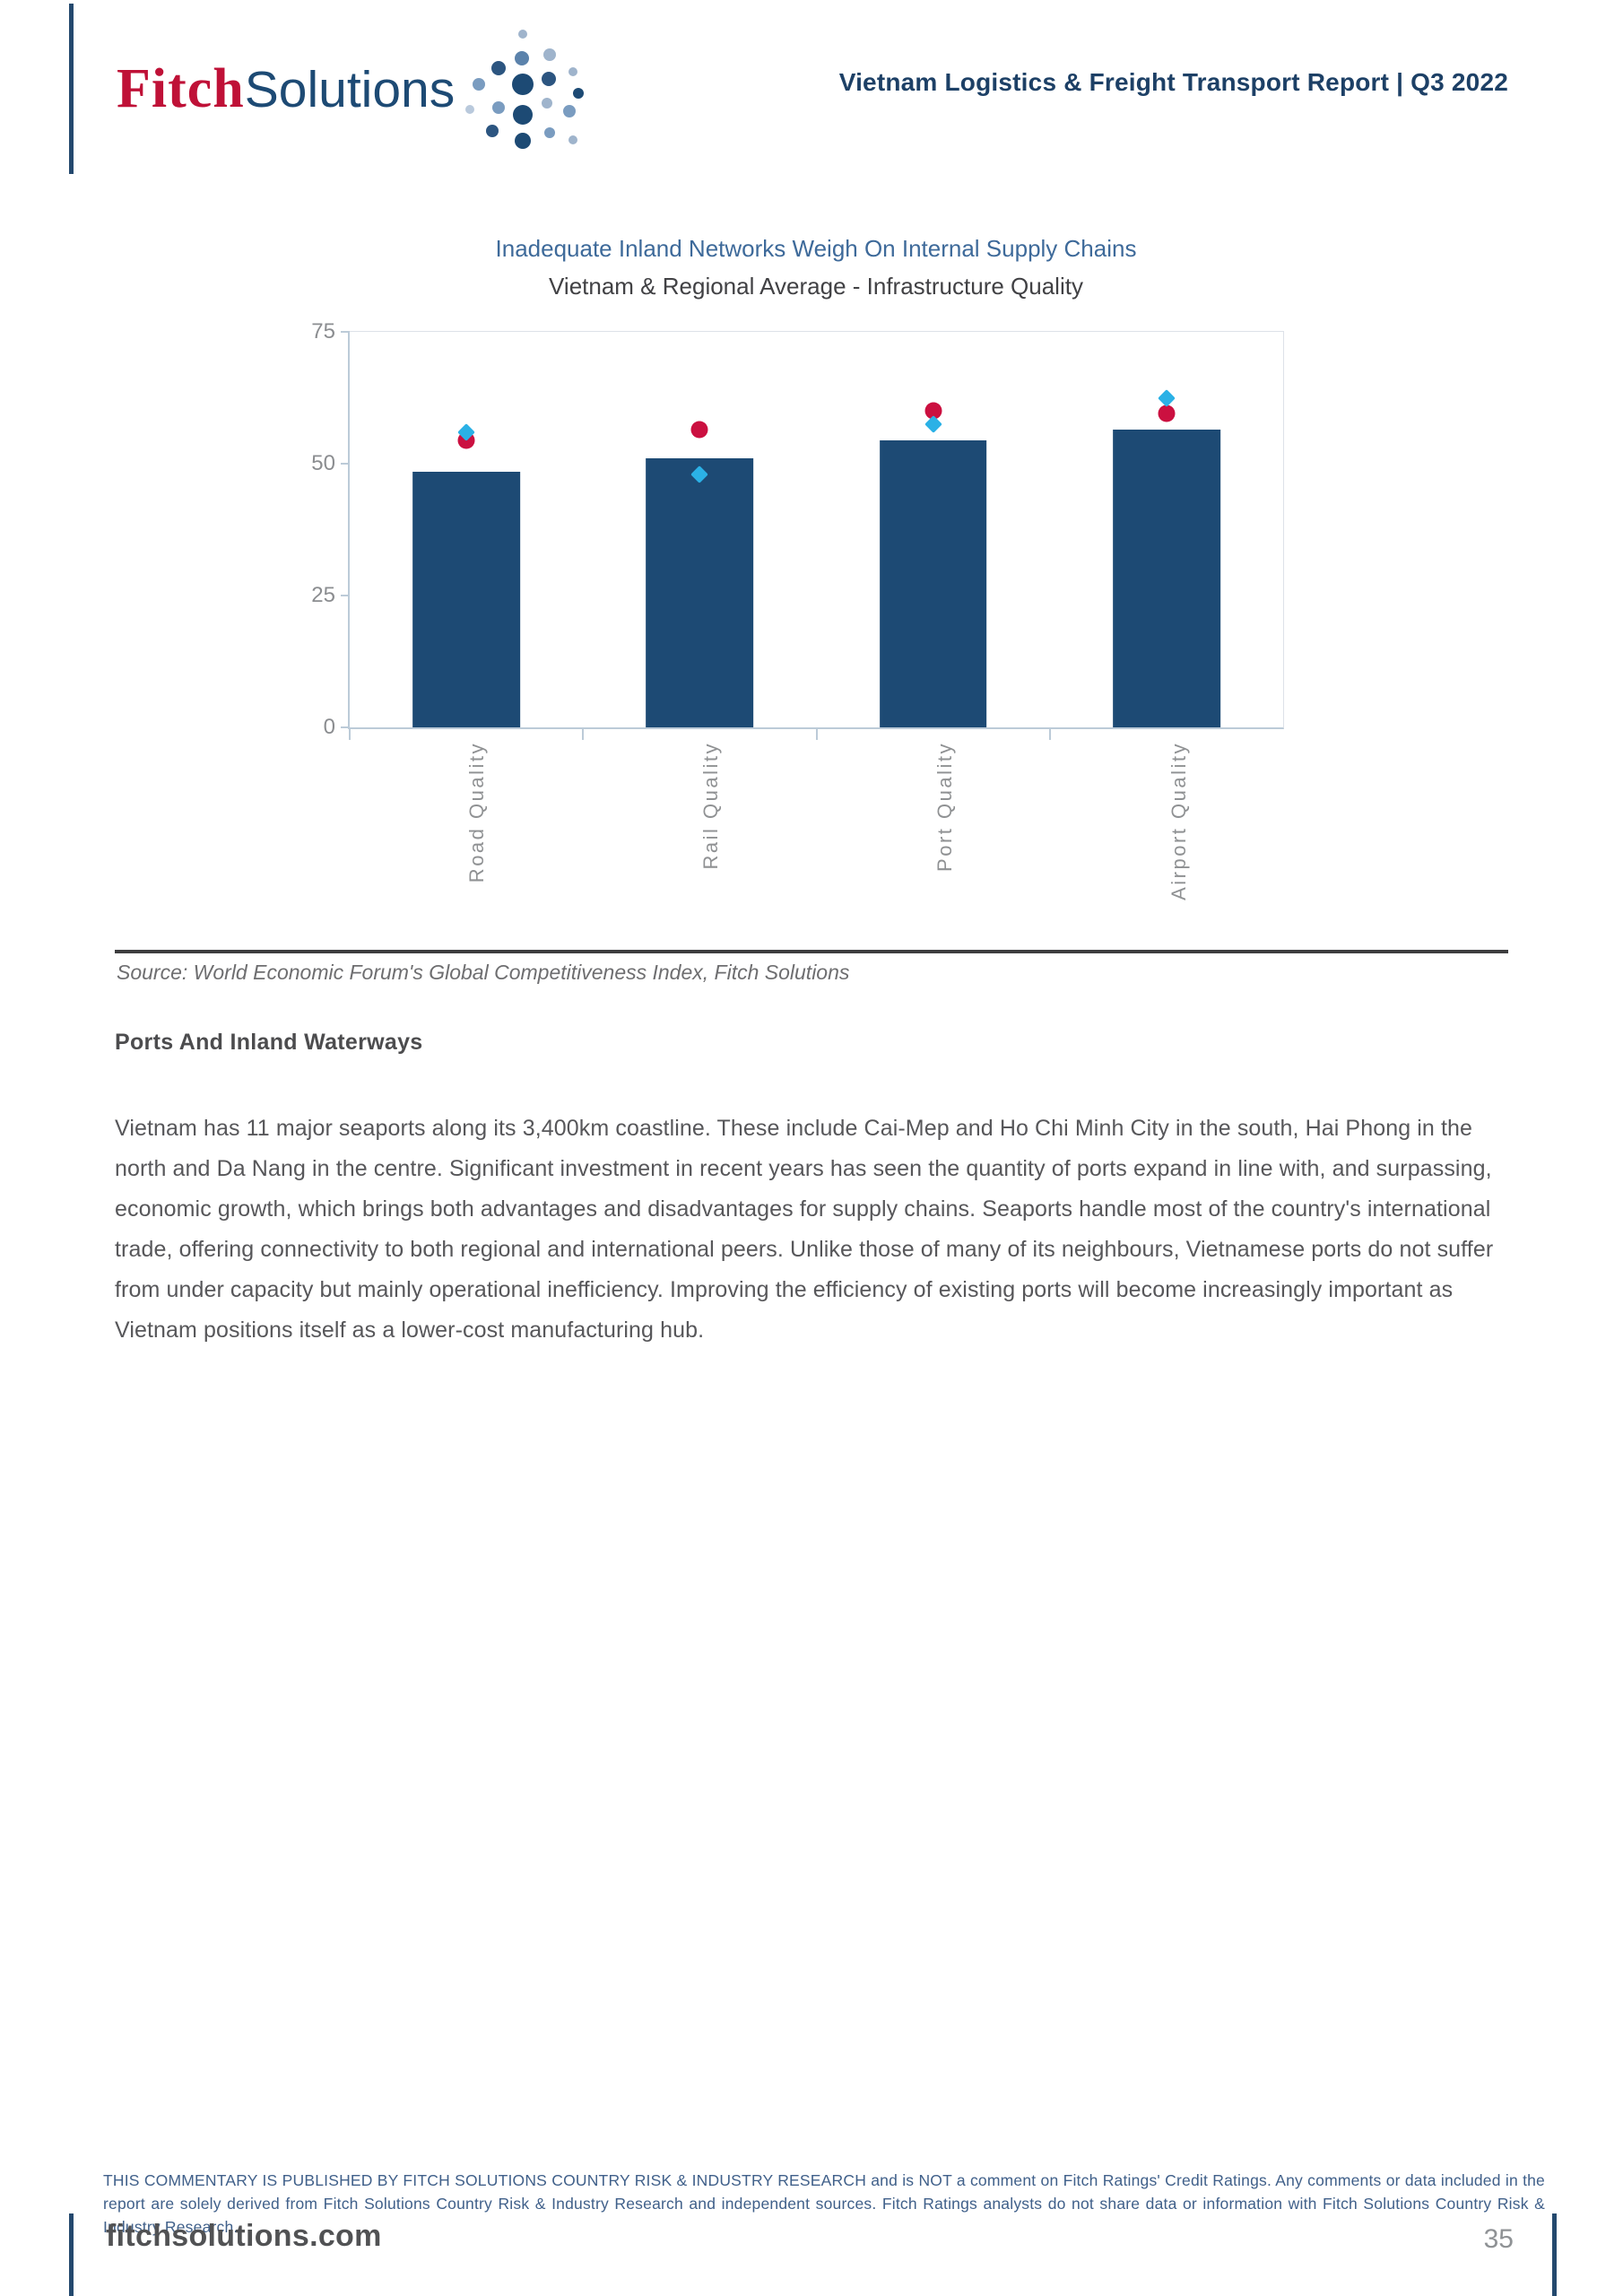 This screenshot has height=2296, width=1623. I want to click on logo-text: Fitch Solutions, so click(286, 89).